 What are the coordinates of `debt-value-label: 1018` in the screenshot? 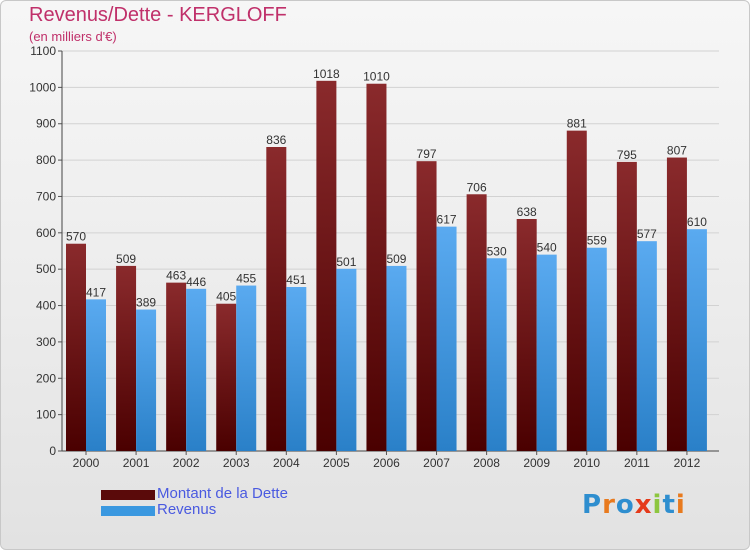 It's located at (326, 74).